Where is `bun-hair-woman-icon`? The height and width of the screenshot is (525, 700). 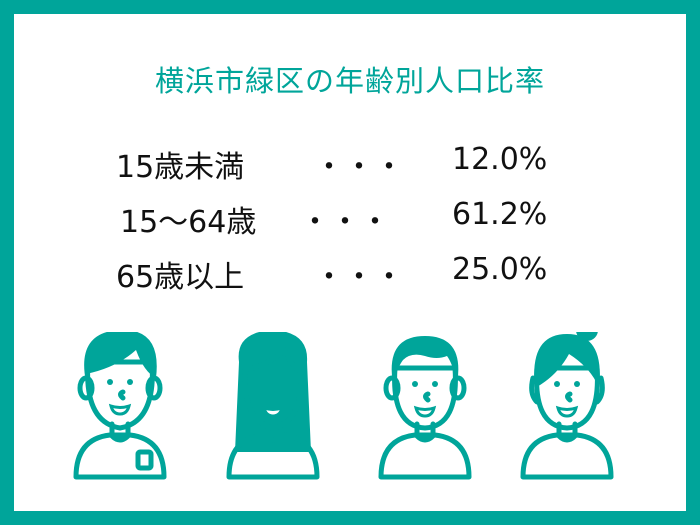 bun-hair-woman-icon is located at coordinates (567, 406).